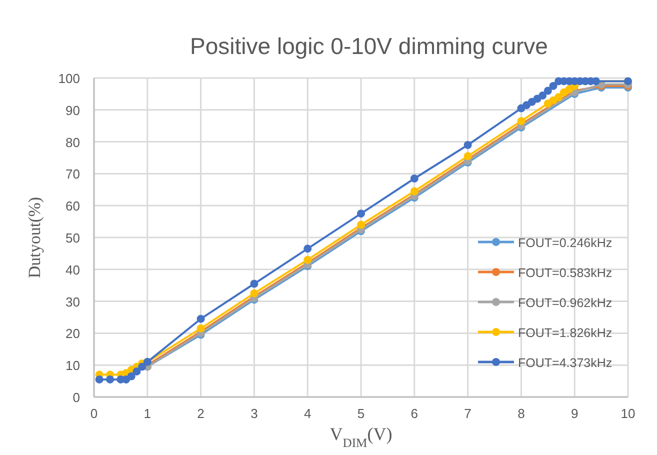  I want to click on y-tick-label: 100, so click(69, 78).